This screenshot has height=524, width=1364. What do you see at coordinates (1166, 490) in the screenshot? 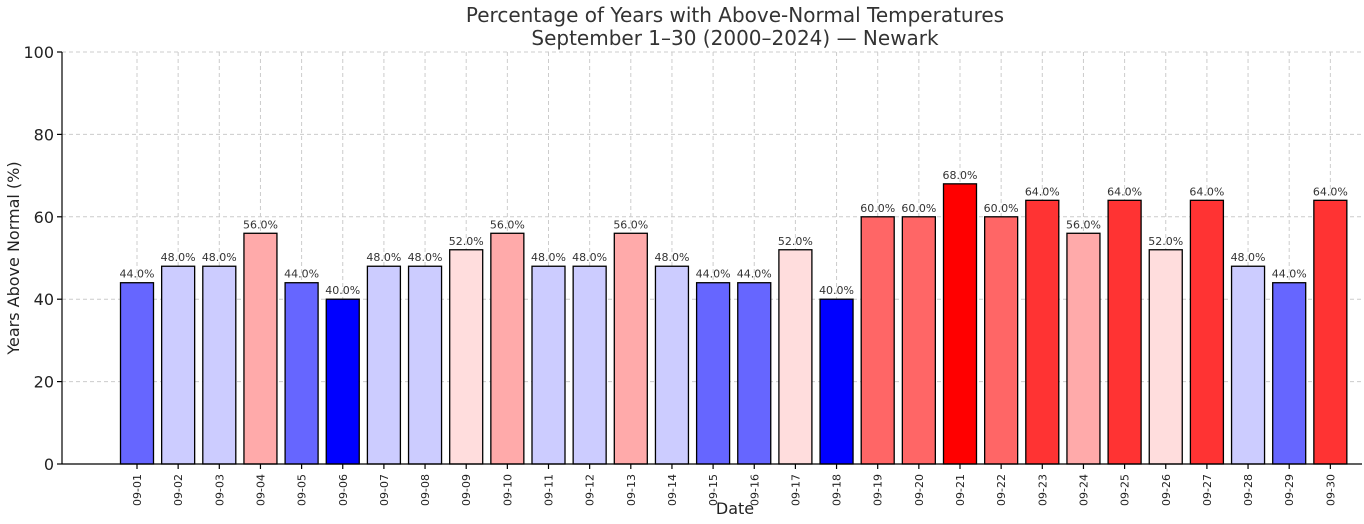
I see `x-tick-label-09-26: 09-26` at bounding box center [1166, 490].